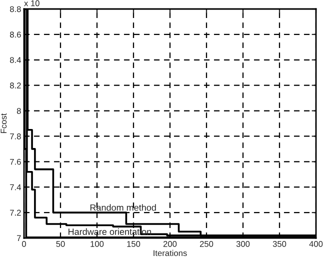 This screenshot has height=262, width=325. What do you see at coordinates (170, 253) in the screenshot?
I see `x-axis-title: Iterations` at bounding box center [170, 253].